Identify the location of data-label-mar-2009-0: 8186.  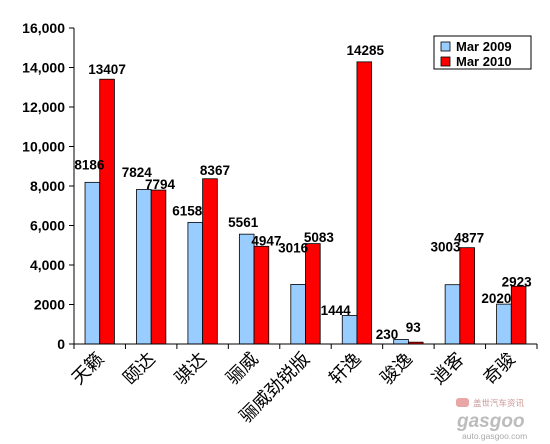
(89, 164).